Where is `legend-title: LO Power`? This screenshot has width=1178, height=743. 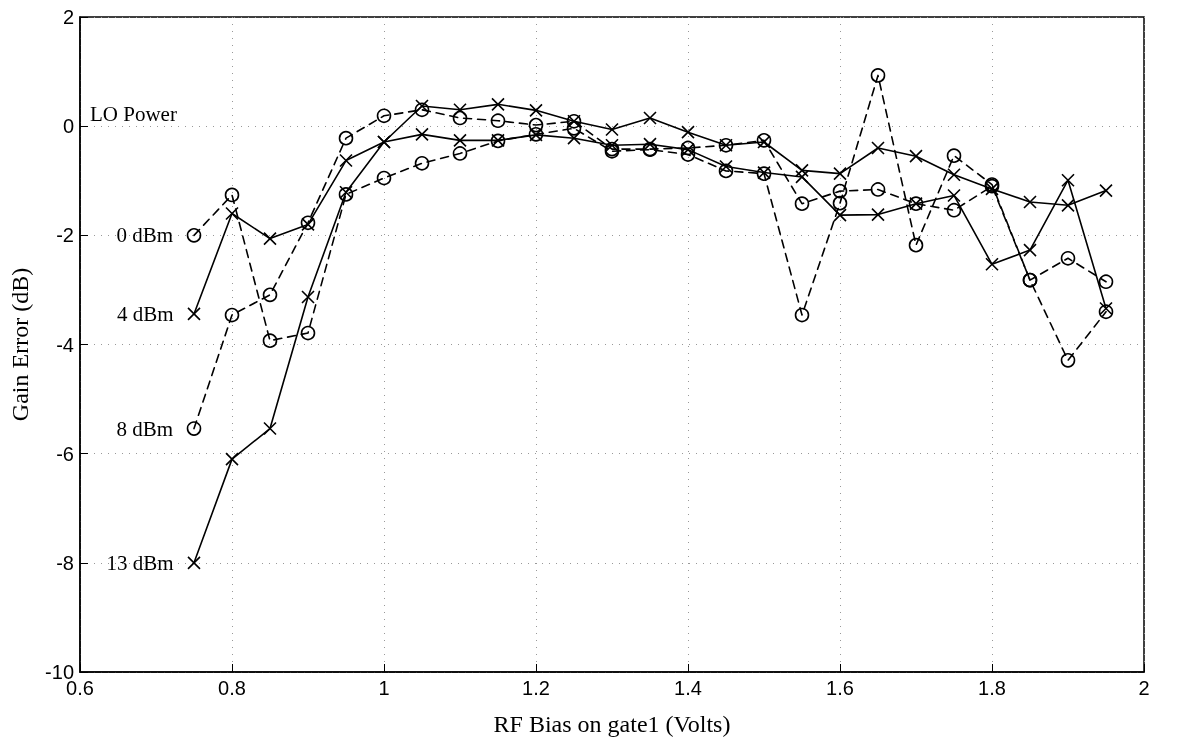
legend-title: LO Power is located at coordinates (133, 113).